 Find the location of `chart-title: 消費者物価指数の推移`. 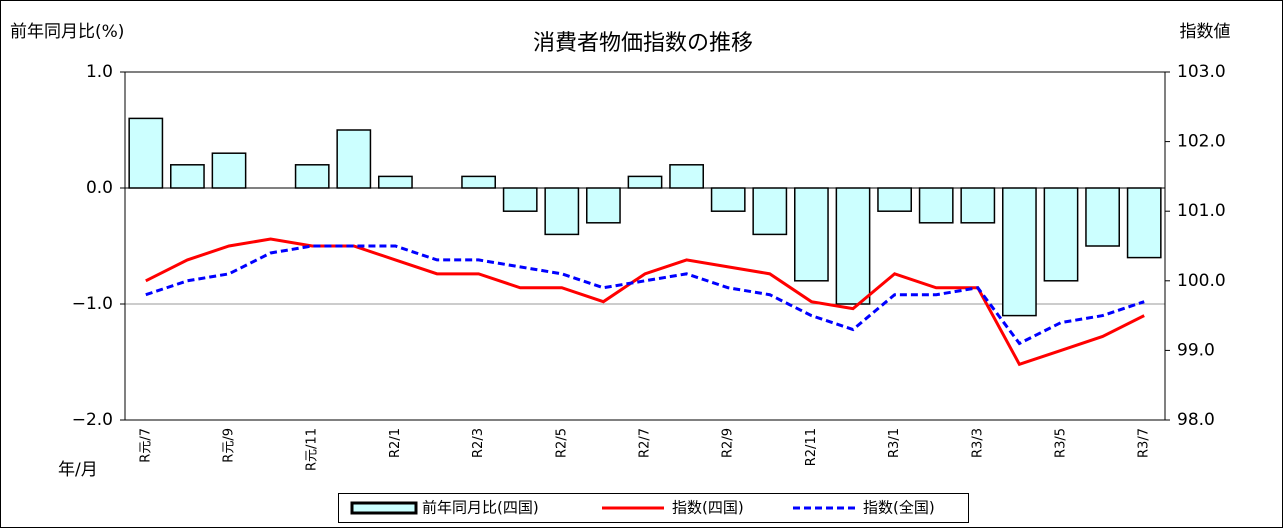

chart-title: 消費者物価指数の推移 is located at coordinates (643, 43).